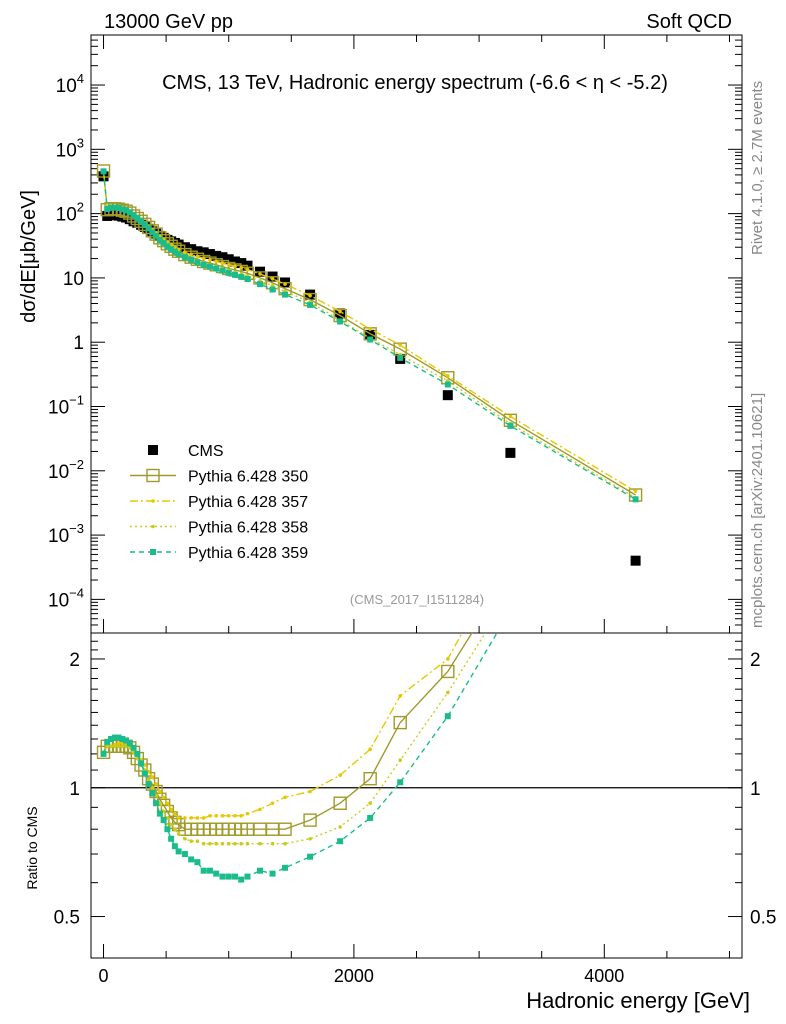 Image resolution: width=786 pixels, height=1024 pixels. I want to click on ratio-tick-label: 0.5, so click(67, 918).